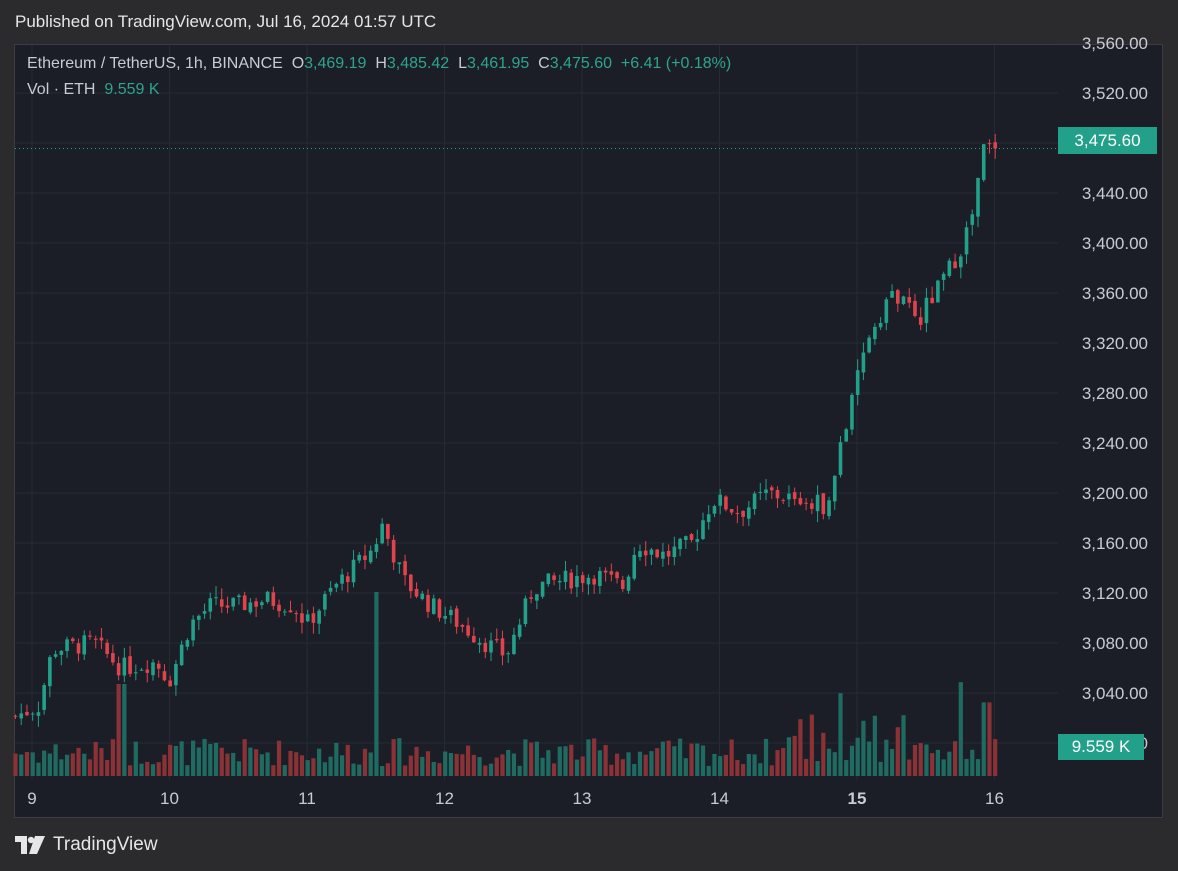  Describe the element at coordinates (307, 798) in the screenshot. I see `x-tick-label: 11` at that location.